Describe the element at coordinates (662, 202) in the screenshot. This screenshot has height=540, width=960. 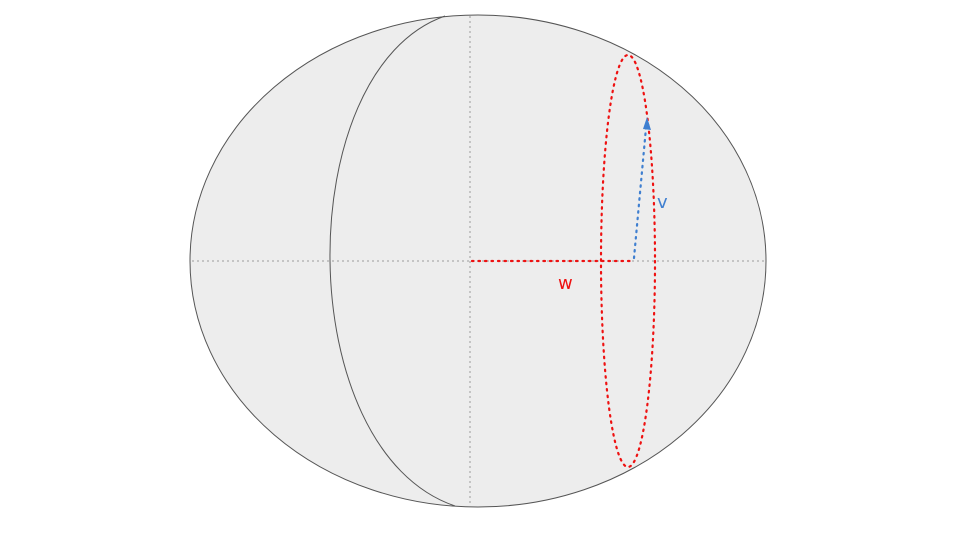
I see `v-label: v` at that location.